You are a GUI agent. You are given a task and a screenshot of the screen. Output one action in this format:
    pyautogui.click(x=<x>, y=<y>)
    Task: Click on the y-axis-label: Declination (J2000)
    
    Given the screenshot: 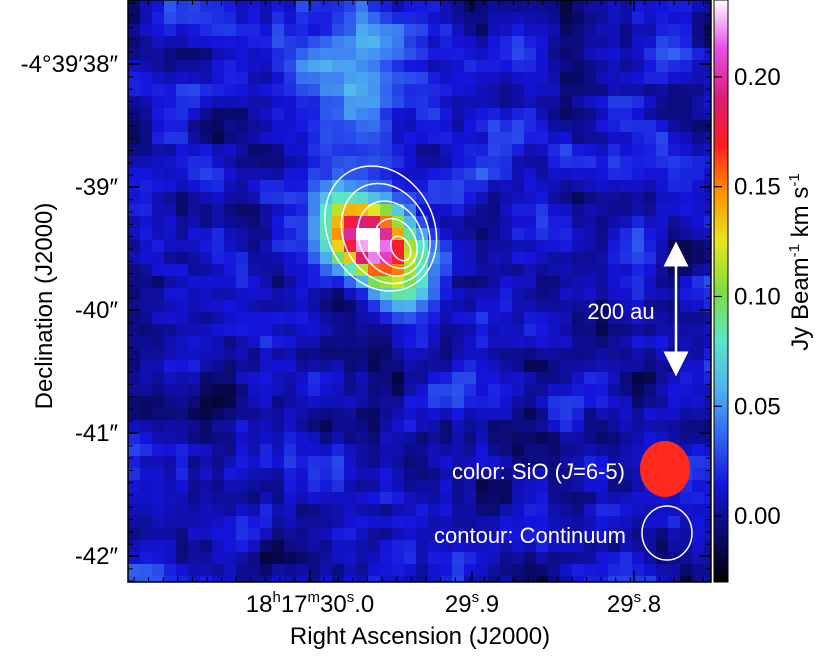 What is the action you would take?
    pyautogui.click(x=44, y=306)
    